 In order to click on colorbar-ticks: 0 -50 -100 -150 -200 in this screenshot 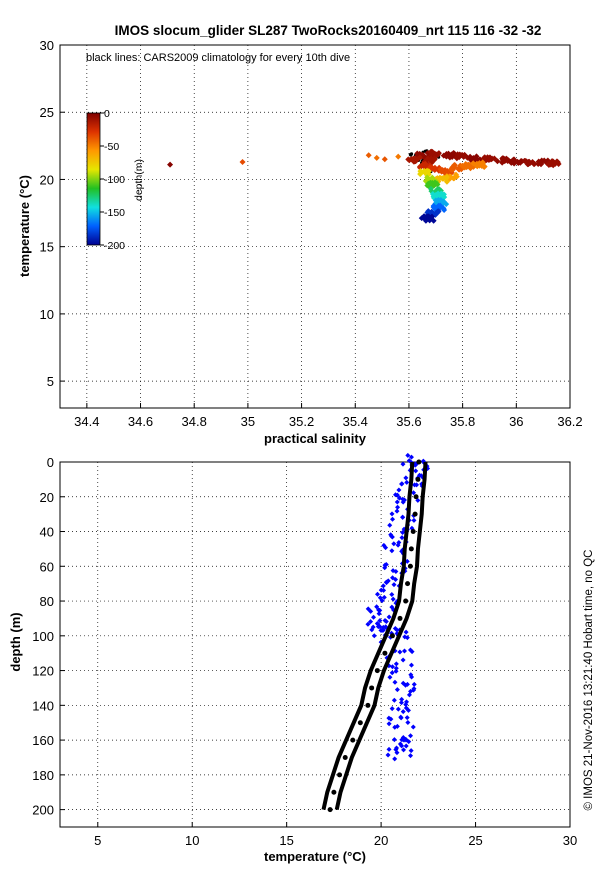, I will do `click(112, 180)`.